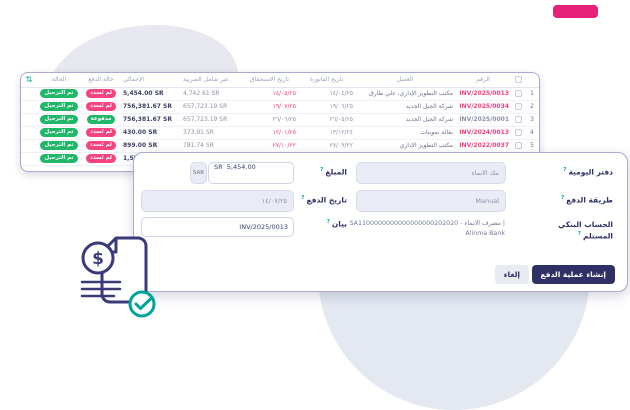  Describe the element at coordinates (269, 107) in the screenshot. I see `due-date-cell: ١٩/٠٧/٢٥` at that location.